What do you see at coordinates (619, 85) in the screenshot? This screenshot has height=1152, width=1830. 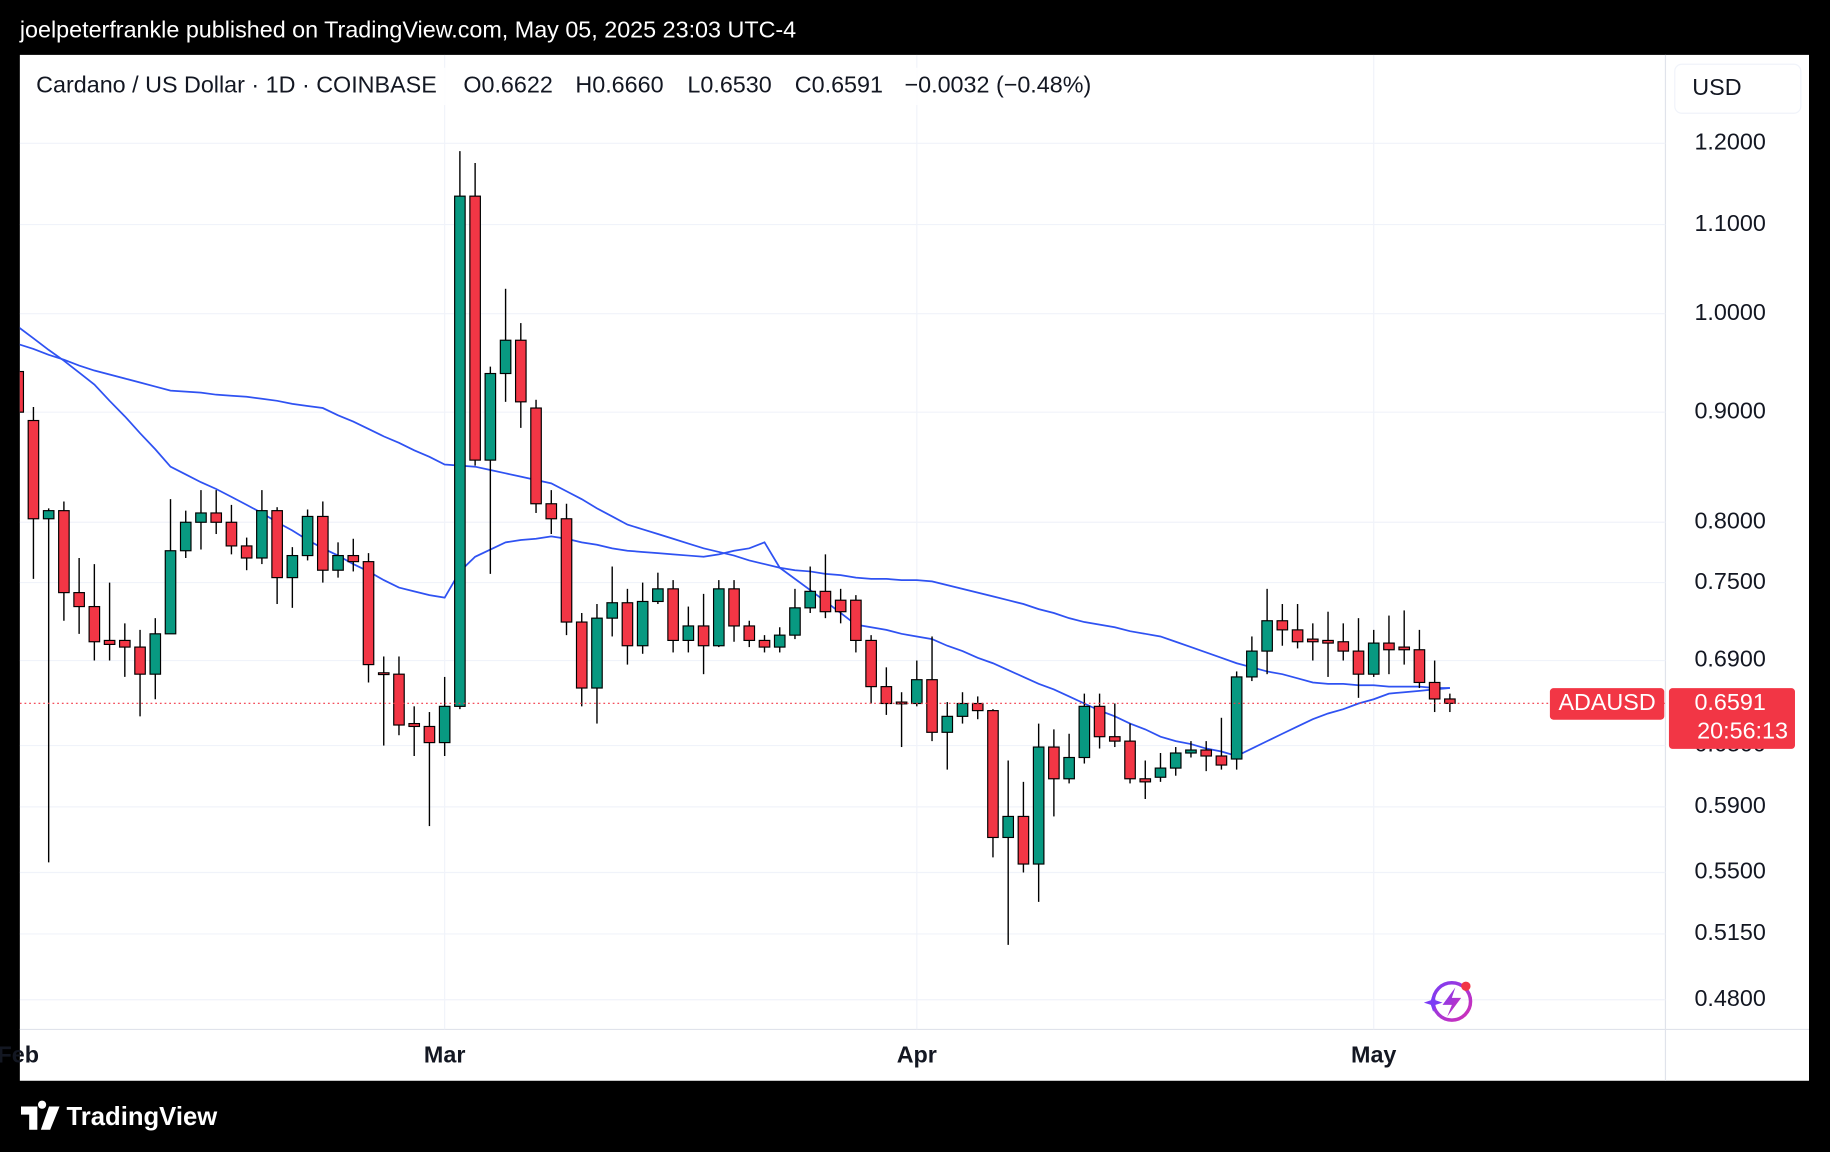 I see `high-value: H0.6660` at bounding box center [619, 85].